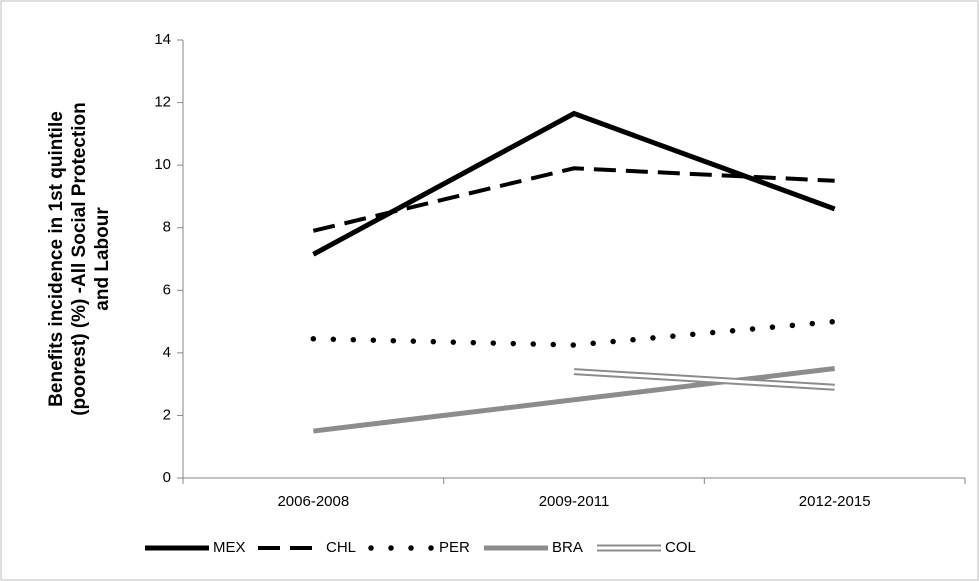 The image size is (979, 581). I want to click on series-line-inner, so click(704, 379).